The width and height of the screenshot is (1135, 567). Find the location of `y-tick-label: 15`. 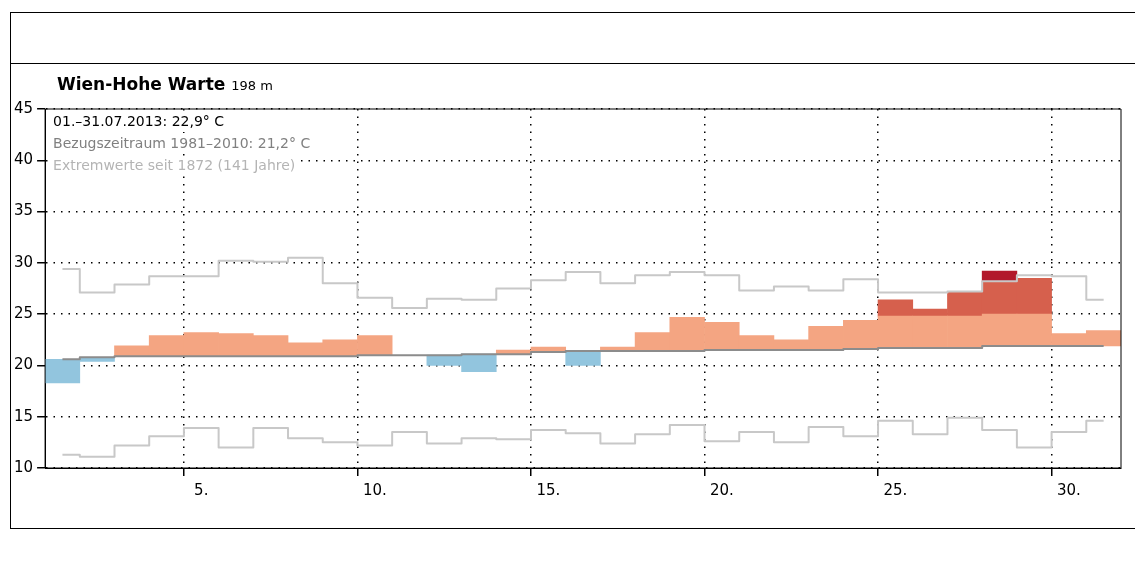

y-tick-label: 15 is located at coordinates (23, 415).